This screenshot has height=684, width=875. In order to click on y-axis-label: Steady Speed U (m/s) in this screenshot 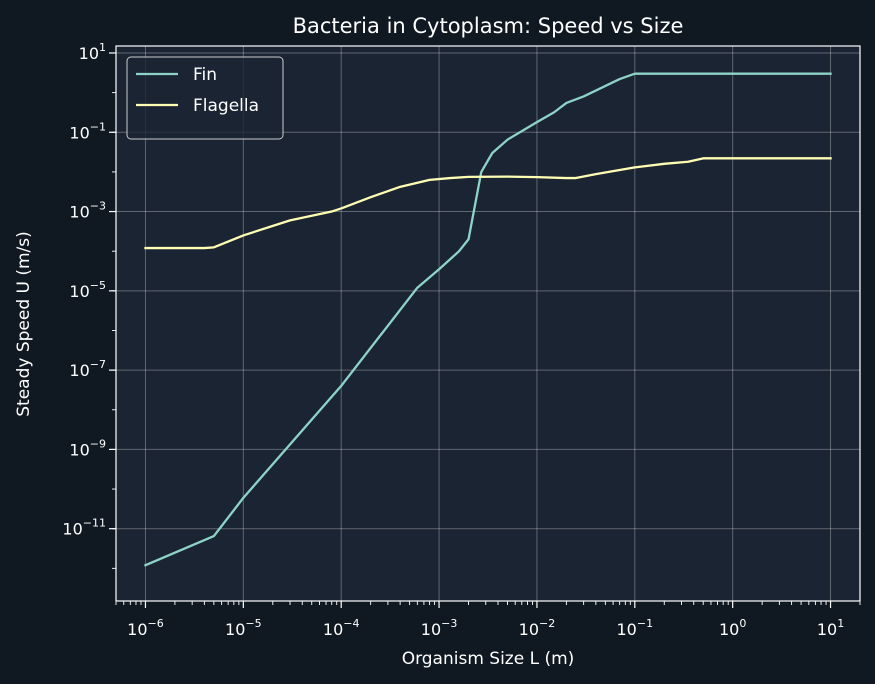, I will do `click(24, 324)`.